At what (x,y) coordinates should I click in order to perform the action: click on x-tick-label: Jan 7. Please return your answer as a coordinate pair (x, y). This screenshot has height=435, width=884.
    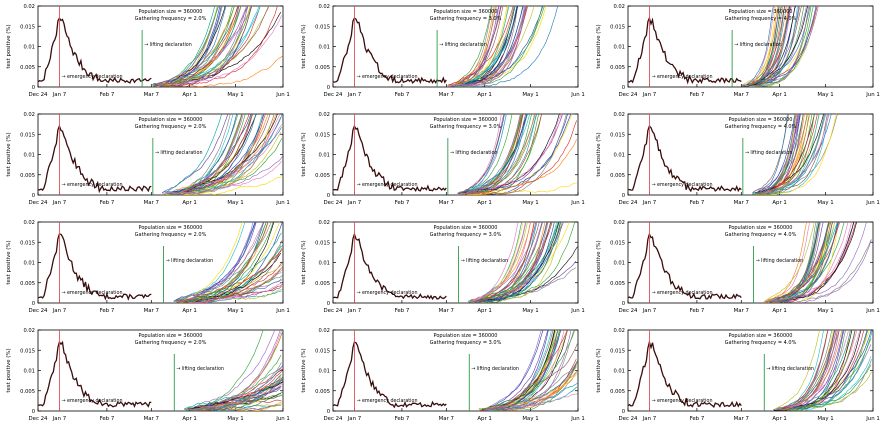
    Looking at the image, I should click on (59, 95).